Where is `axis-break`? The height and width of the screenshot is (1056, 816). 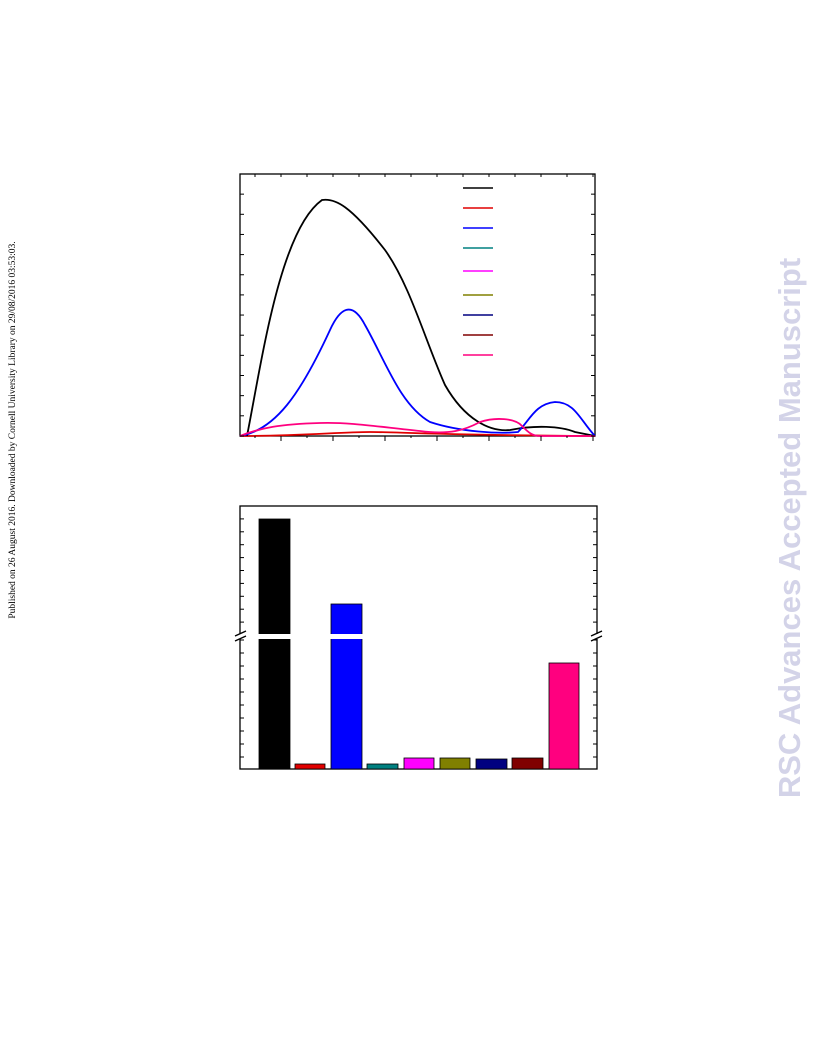 axis-break is located at coordinates (418, 636).